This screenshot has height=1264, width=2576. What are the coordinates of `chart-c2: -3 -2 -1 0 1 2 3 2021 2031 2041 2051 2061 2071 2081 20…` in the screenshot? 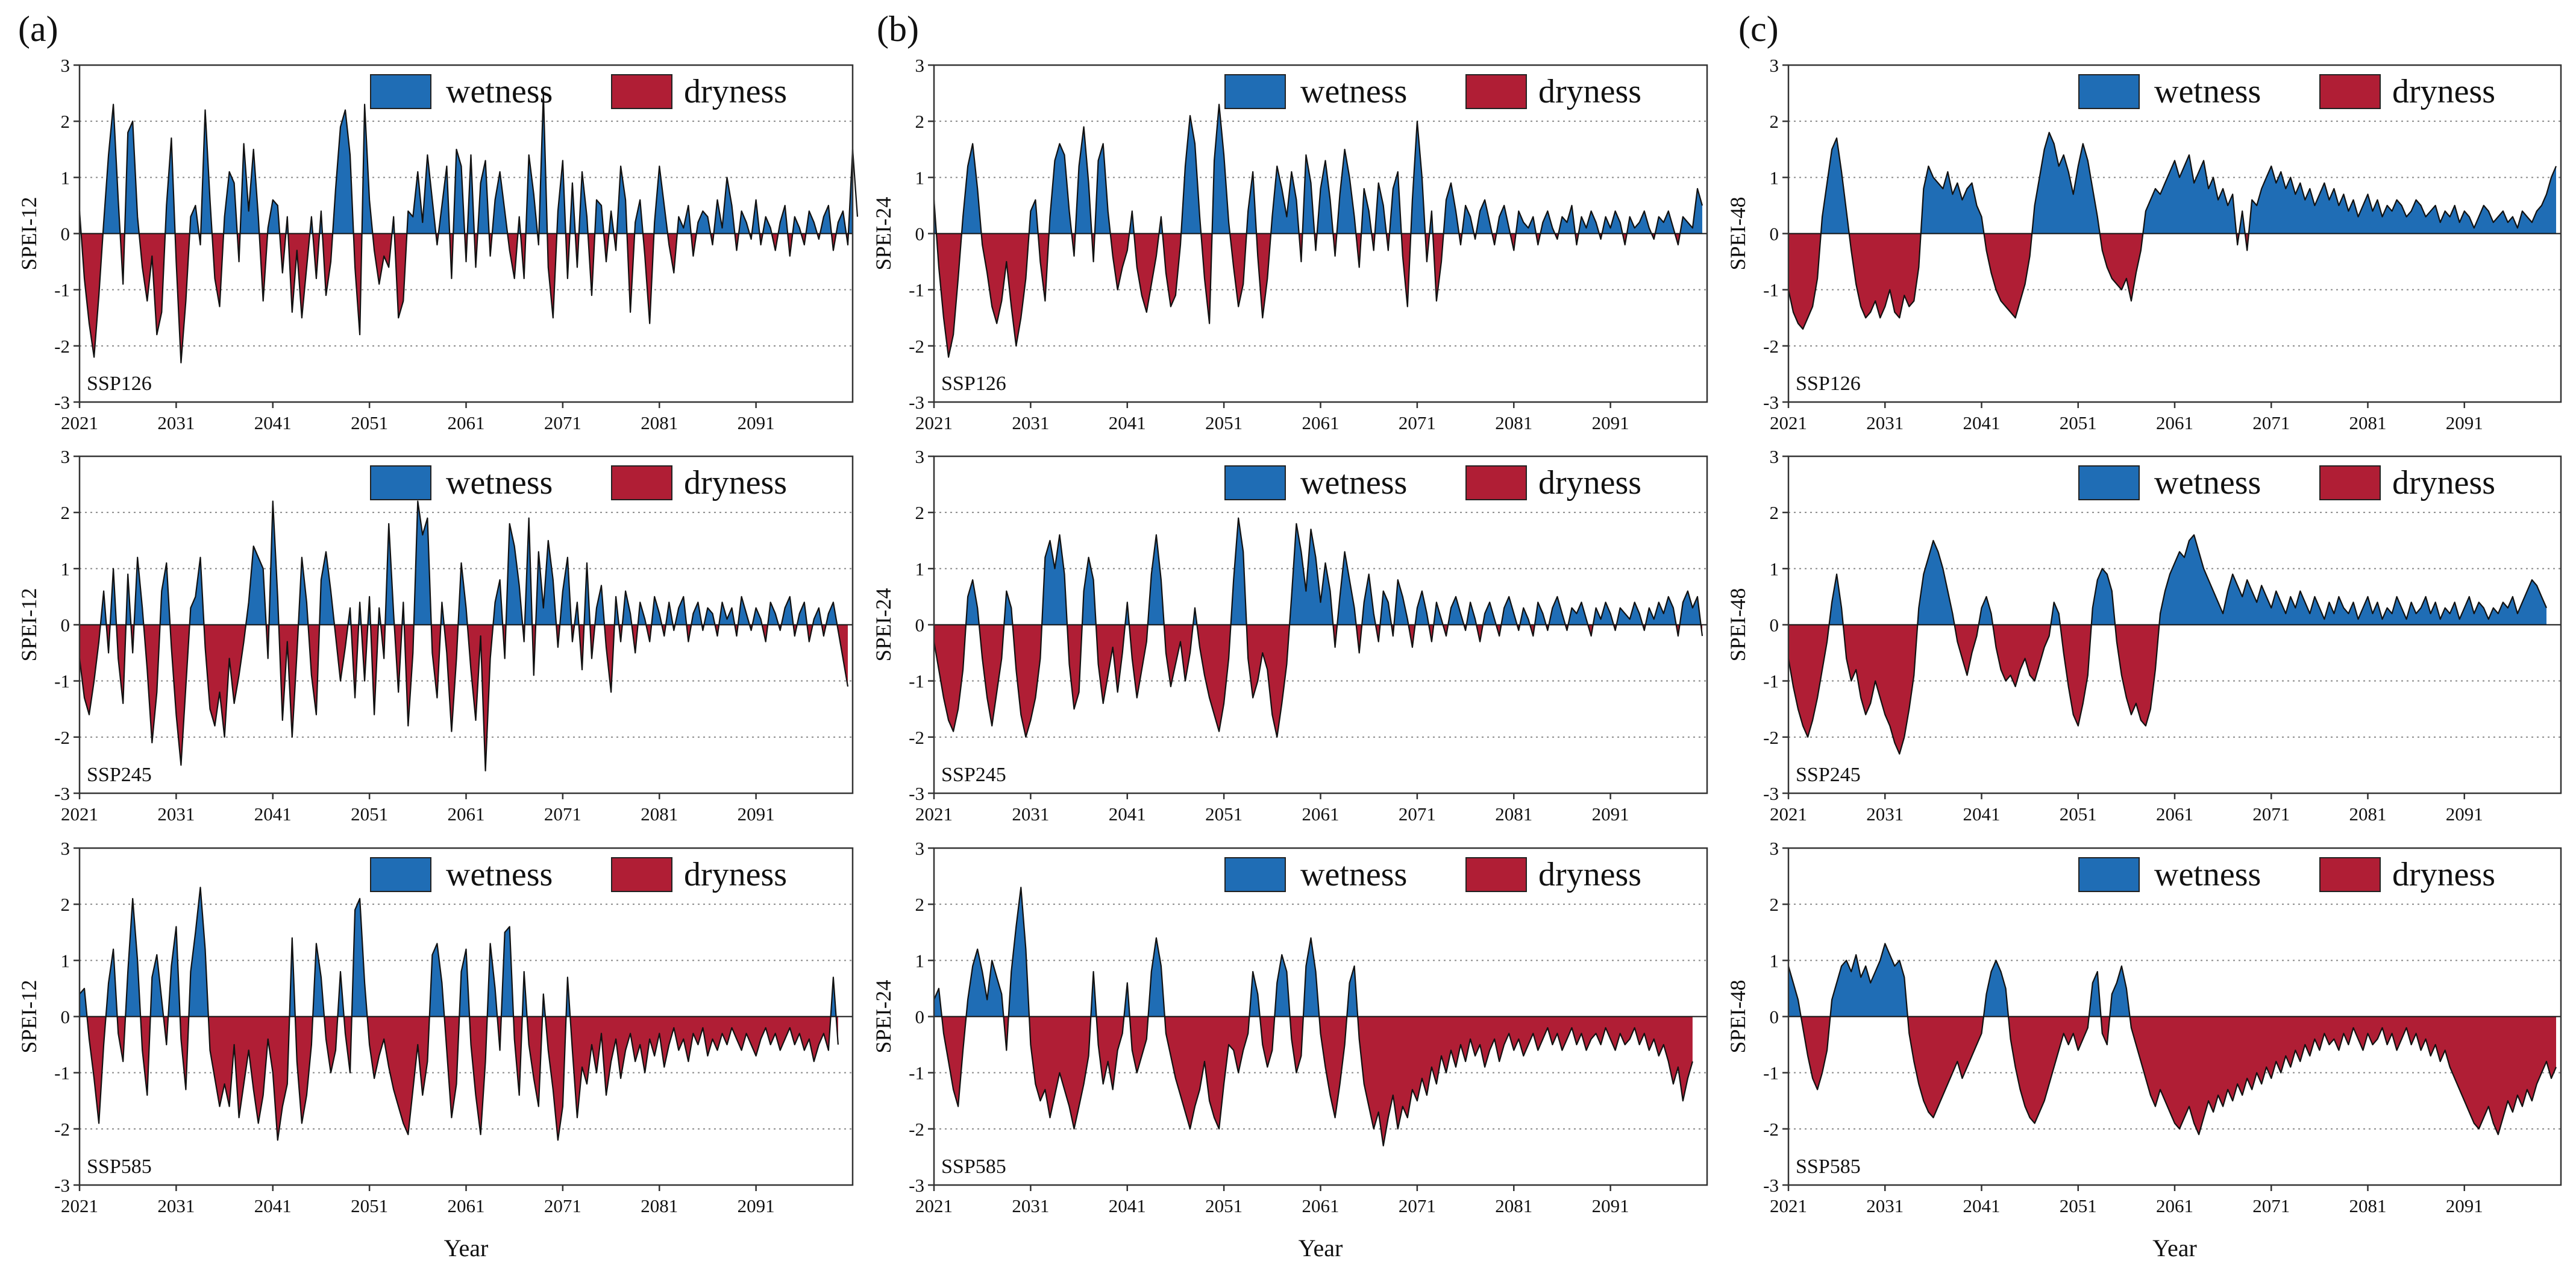 It's located at (2144, 635).